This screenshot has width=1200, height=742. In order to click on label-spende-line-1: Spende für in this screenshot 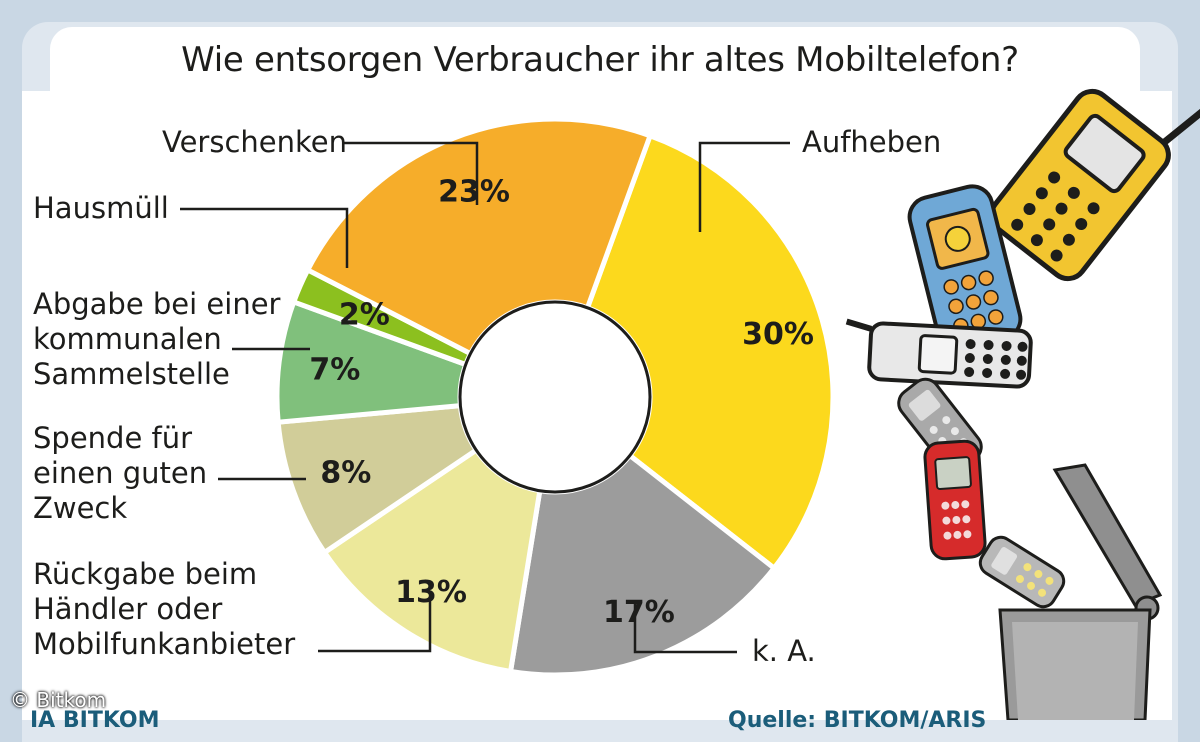, I will do `click(113, 438)`.